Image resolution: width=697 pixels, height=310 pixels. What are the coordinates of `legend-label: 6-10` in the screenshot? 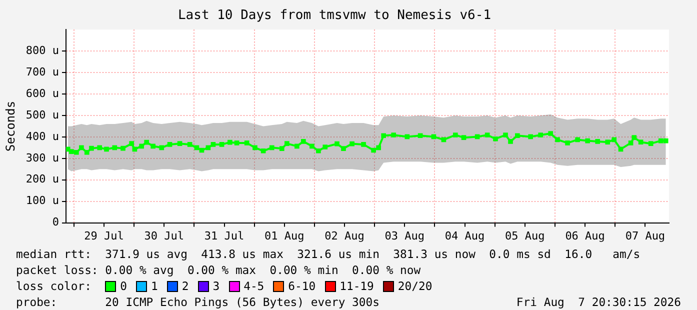 It's located at (301, 286).